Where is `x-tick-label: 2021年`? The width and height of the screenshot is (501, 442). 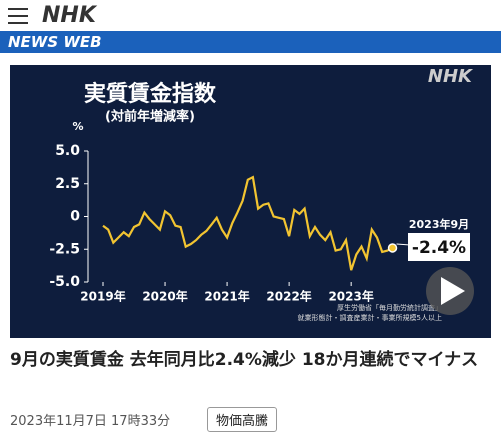 x-tick-label: 2021年 is located at coordinates (226, 296).